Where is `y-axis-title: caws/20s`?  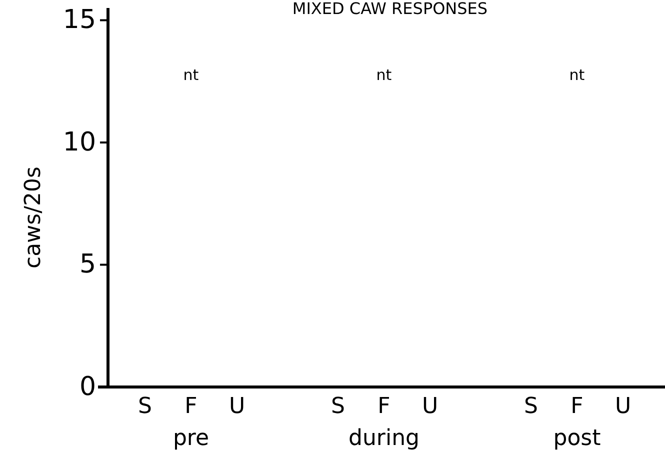
y-axis-title: caws/20s is located at coordinates (33, 217).